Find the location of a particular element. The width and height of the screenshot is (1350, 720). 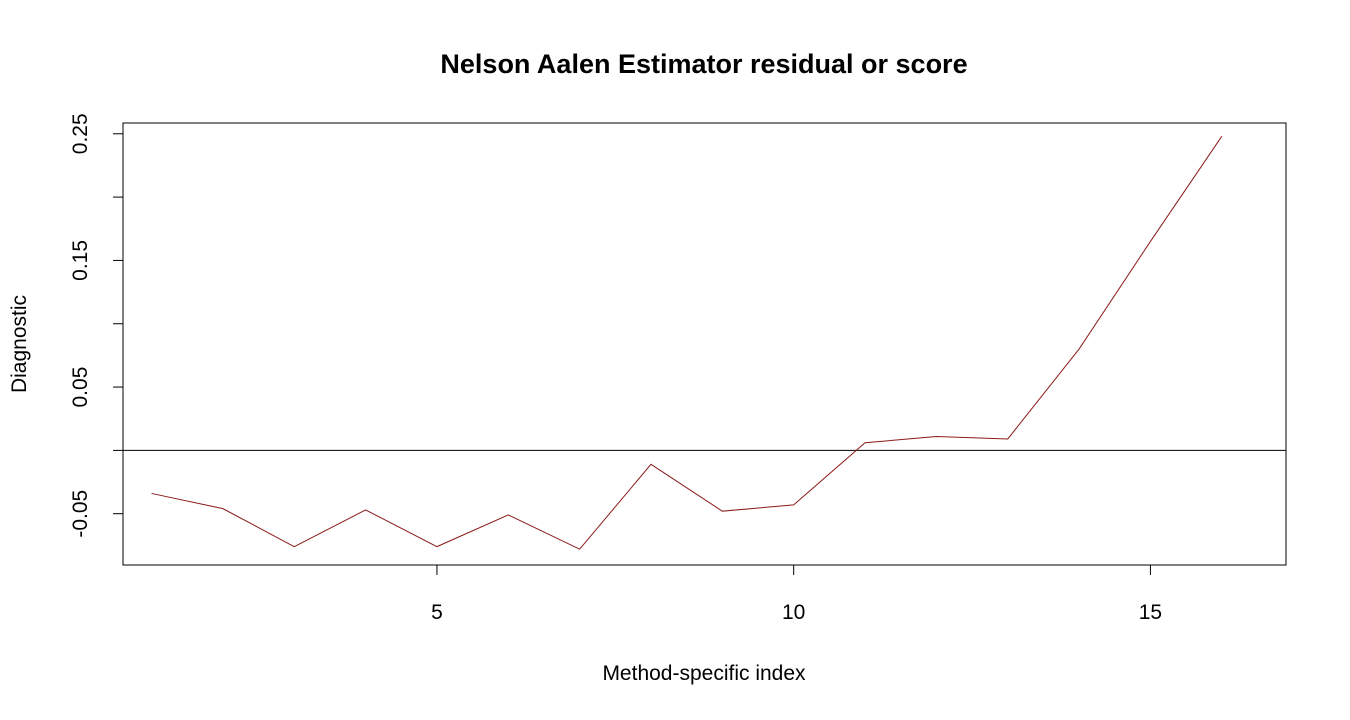

x-tick-label: 15 is located at coordinates (1150, 612).